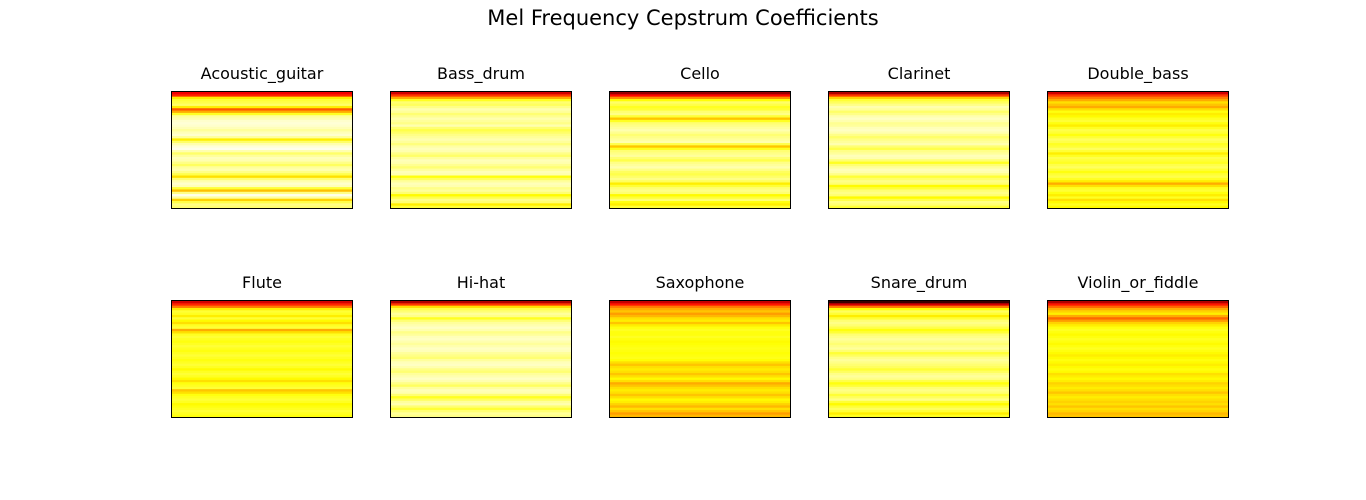 The width and height of the screenshot is (1366, 500). I want to click on panel-title: Hi-hat, so click(481, 282).